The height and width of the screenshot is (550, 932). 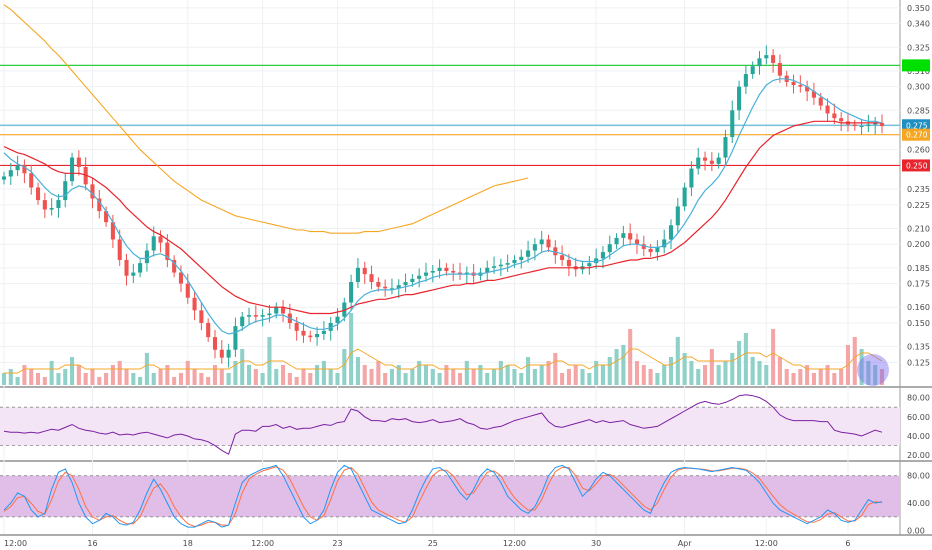 What do you see at coordinates (918, 503) in the screenshot?
I see `stoch-tick-label: 40.00` at bounding box center [918, 503].